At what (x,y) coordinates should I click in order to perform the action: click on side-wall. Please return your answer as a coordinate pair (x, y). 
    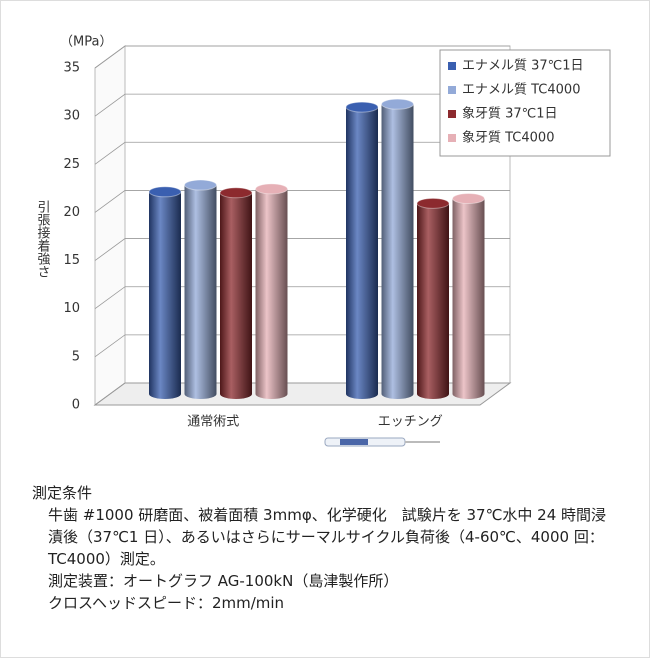
    Looking at the image, I should click on (110, 225).